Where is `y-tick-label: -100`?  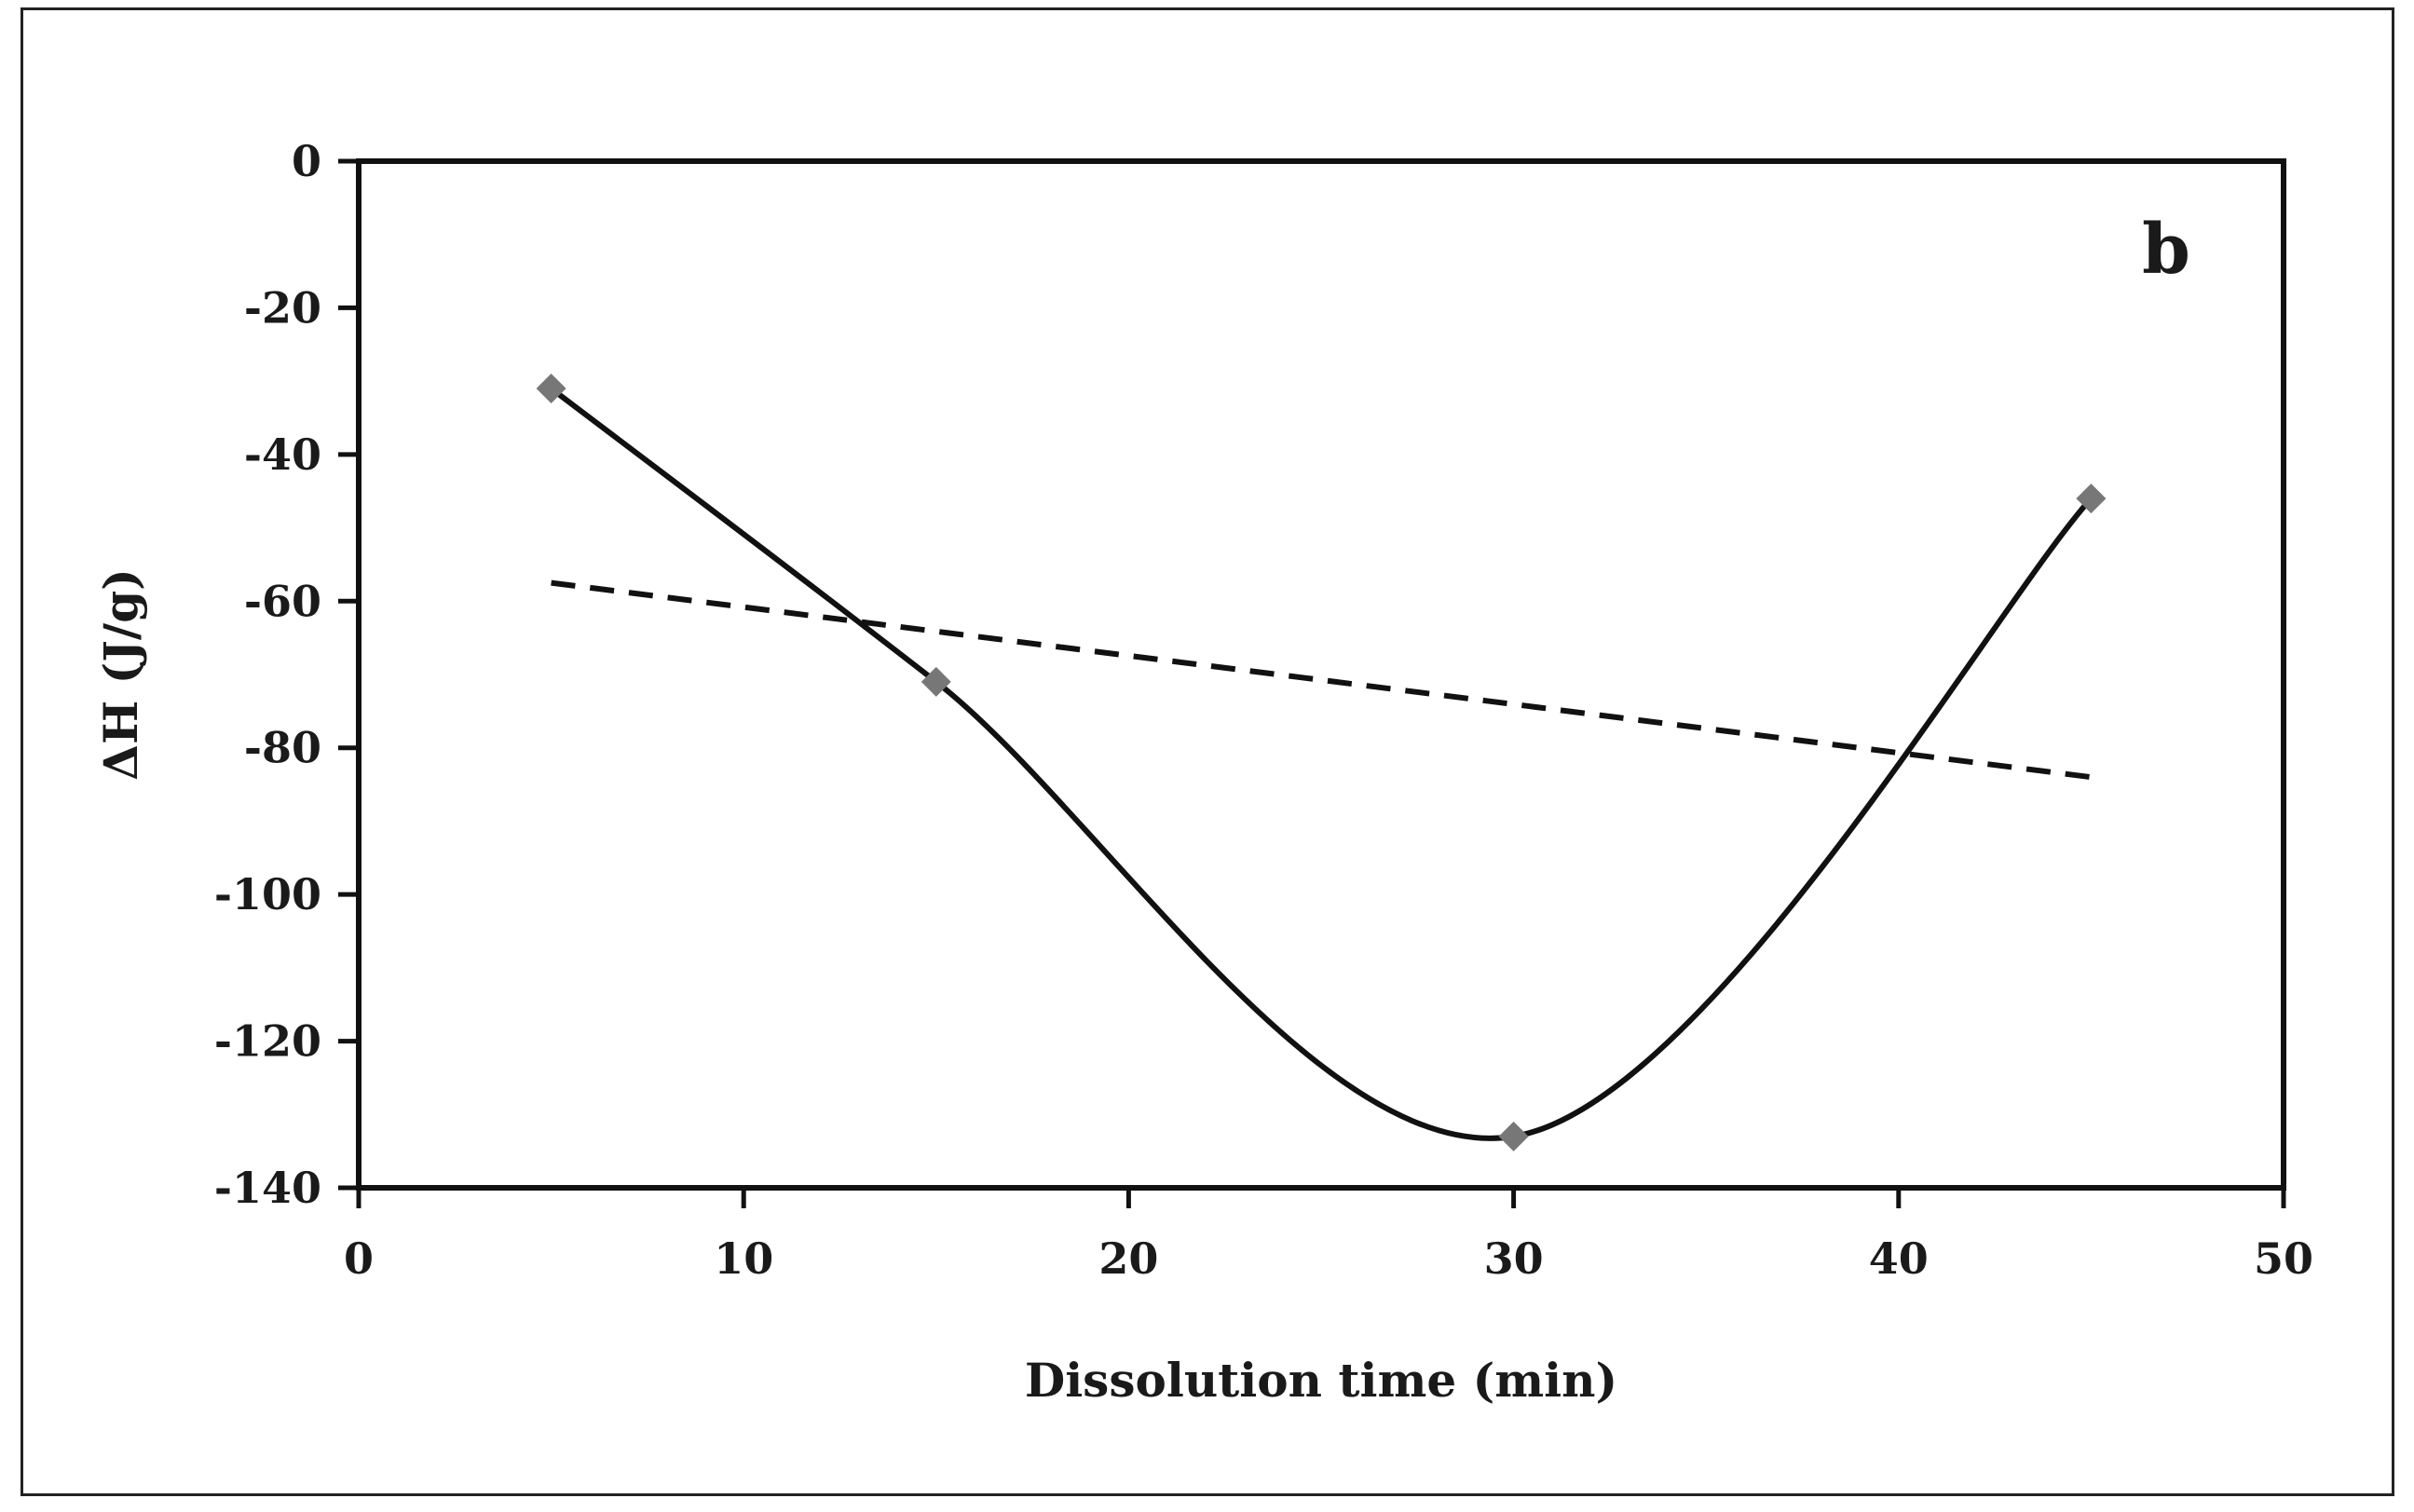
y-tick-label: -100 is located at coordinates (268, 894).